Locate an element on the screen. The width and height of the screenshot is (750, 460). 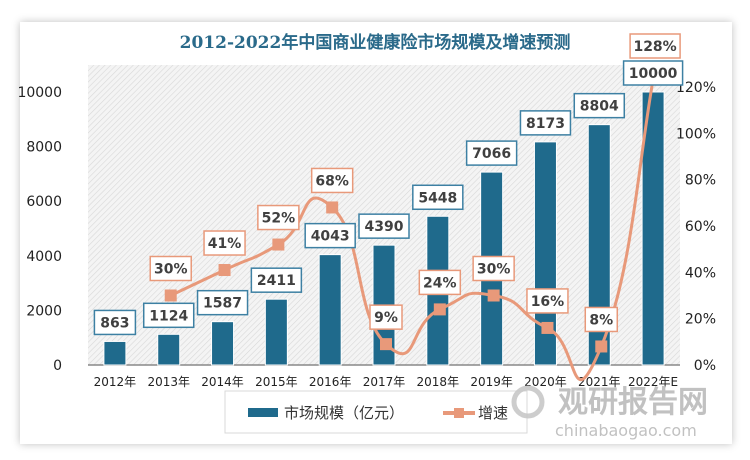
growth-value-label: 24% is located at coordinates (440, 283).